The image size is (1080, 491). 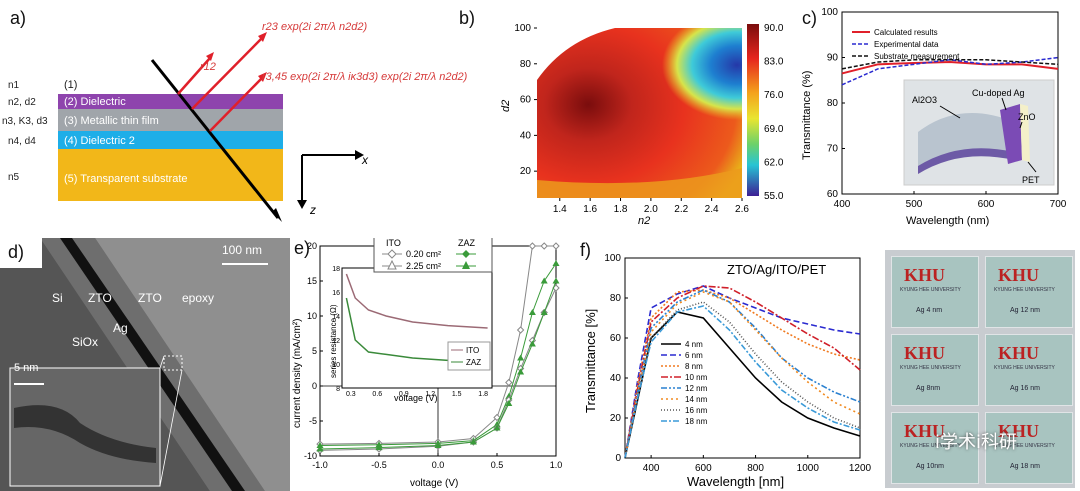 I want to click on tem-label-siox: SiOx, so click(x=85, y=342).